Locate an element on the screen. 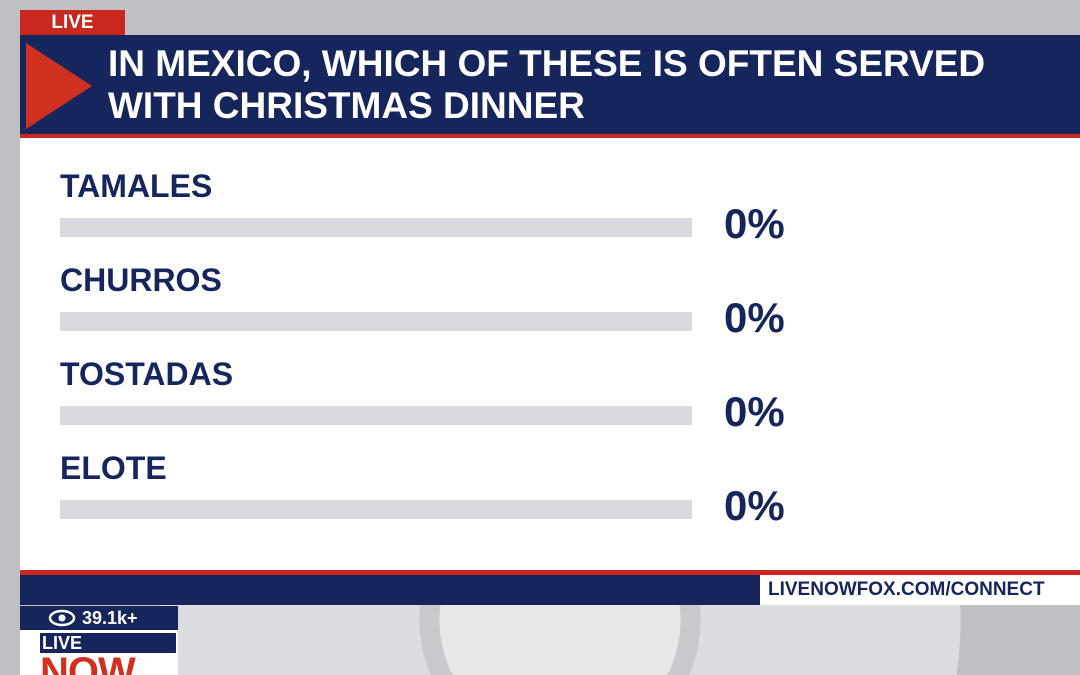  badge-live: LIVE is located at coordinates (108, 643).